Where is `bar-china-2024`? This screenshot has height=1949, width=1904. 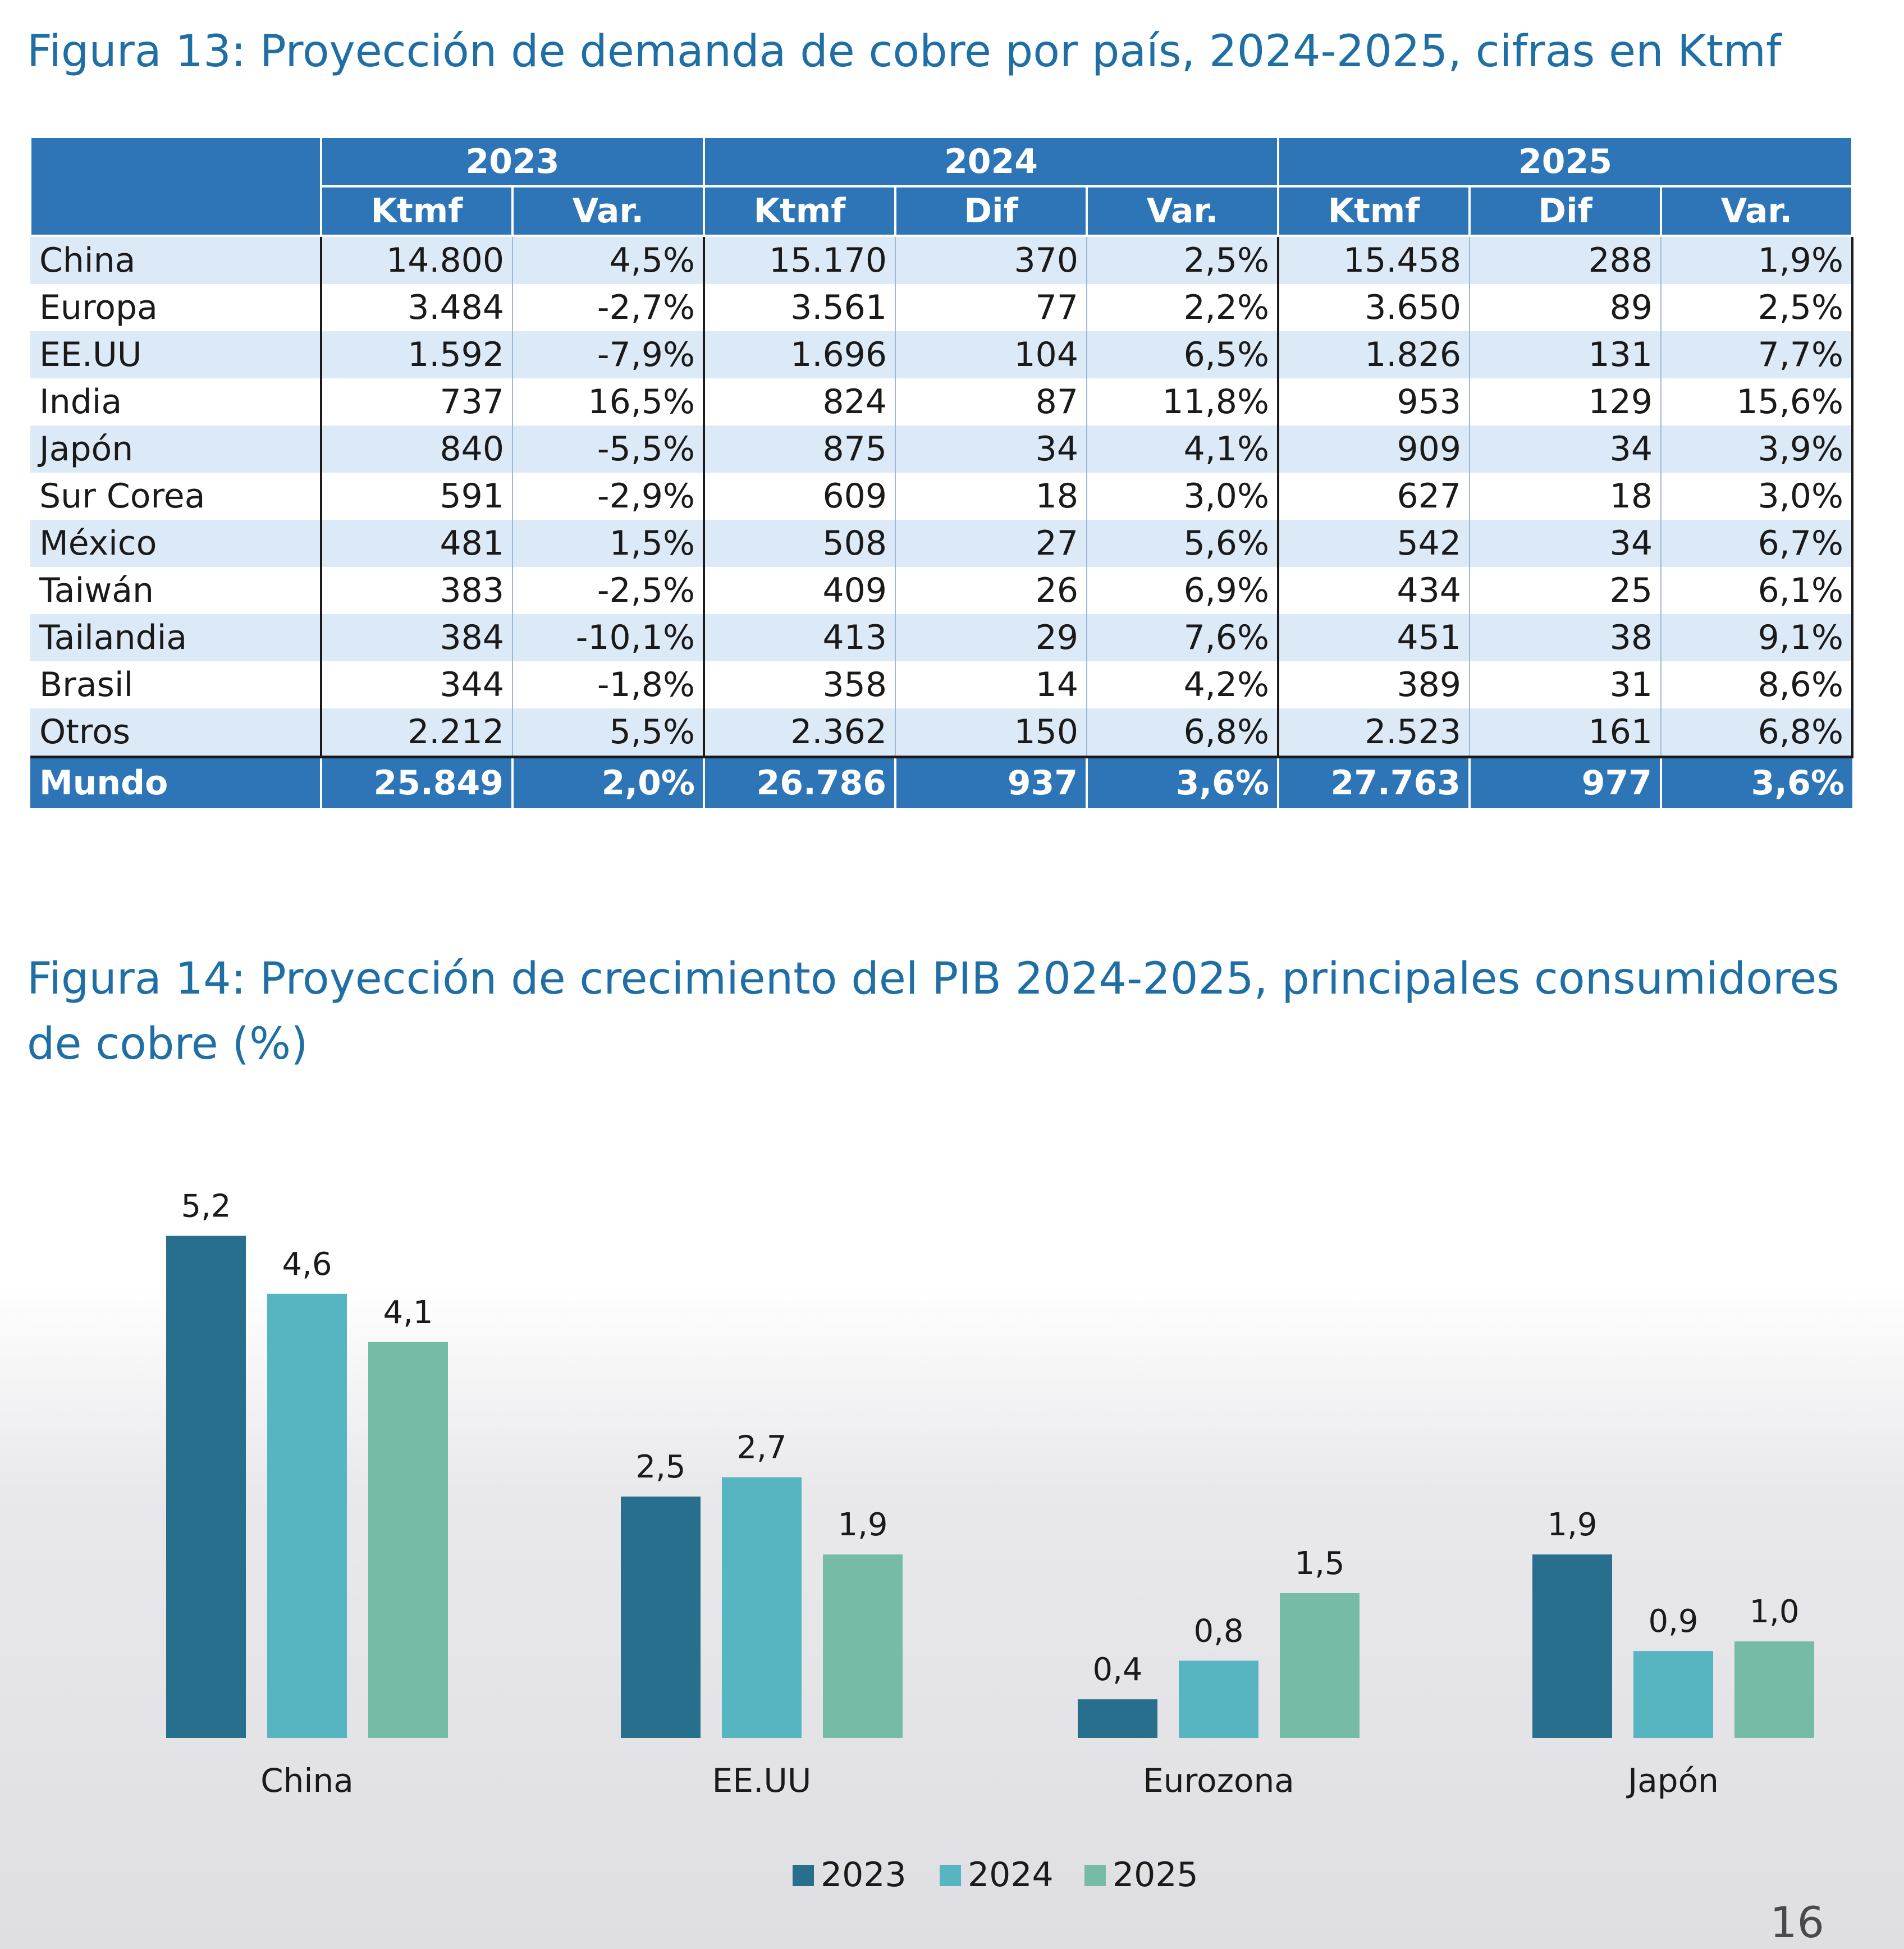 bar-china-2024 is located at coordinates (307, 1516).